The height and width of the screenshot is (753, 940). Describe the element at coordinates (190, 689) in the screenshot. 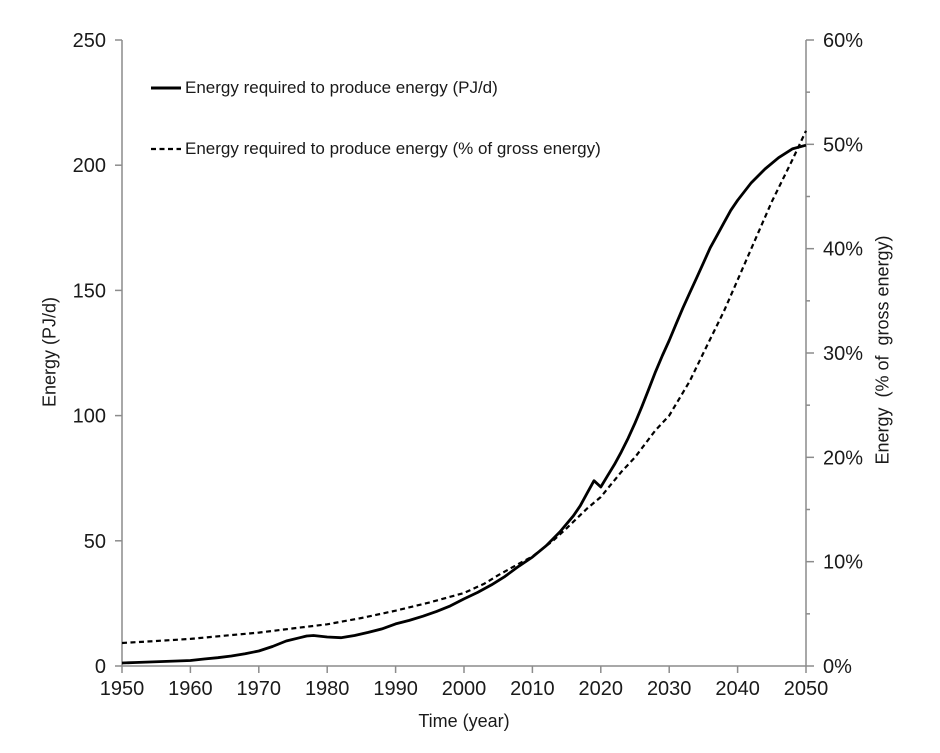

I see `x-tick-label: 1960` at that location.